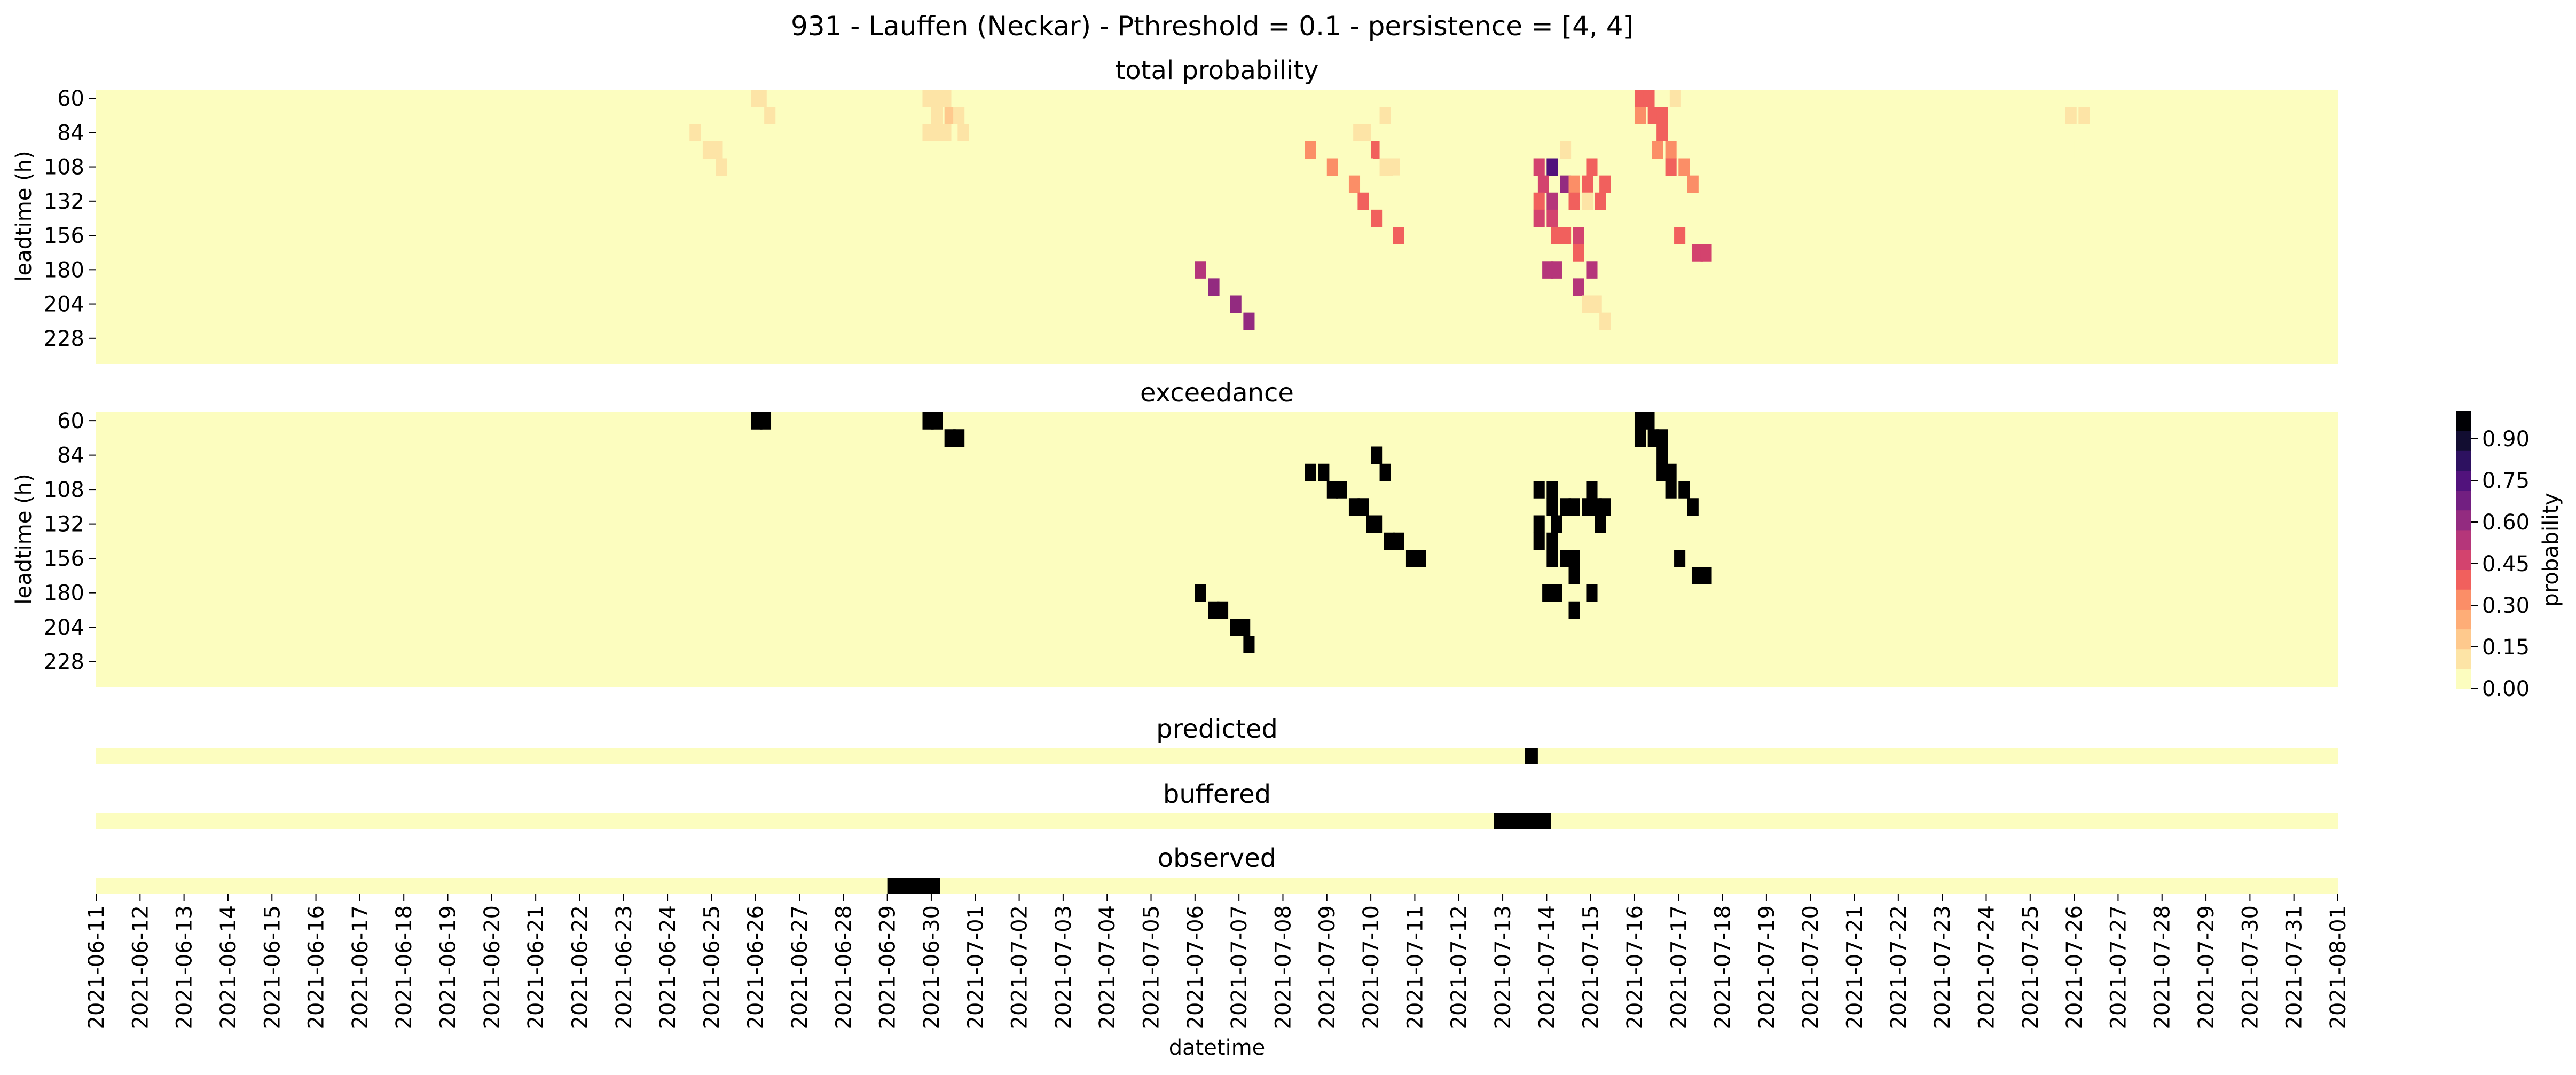 This screenshot has height=1075, width=2576. What do you see at coordinates (2551, 549) in the screenshot?
I see `colorbar-label: probability` at bounding box center [2551, 549].